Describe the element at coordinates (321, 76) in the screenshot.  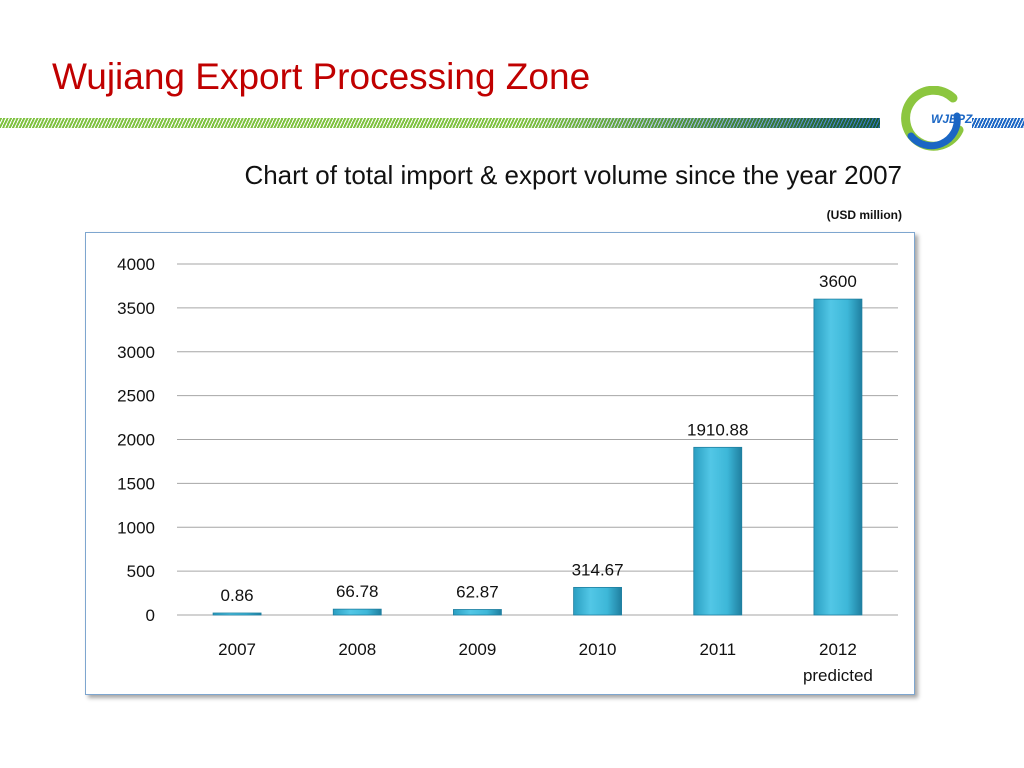
I see `slide-title: Wujiang Export Processing Zone` at that location.